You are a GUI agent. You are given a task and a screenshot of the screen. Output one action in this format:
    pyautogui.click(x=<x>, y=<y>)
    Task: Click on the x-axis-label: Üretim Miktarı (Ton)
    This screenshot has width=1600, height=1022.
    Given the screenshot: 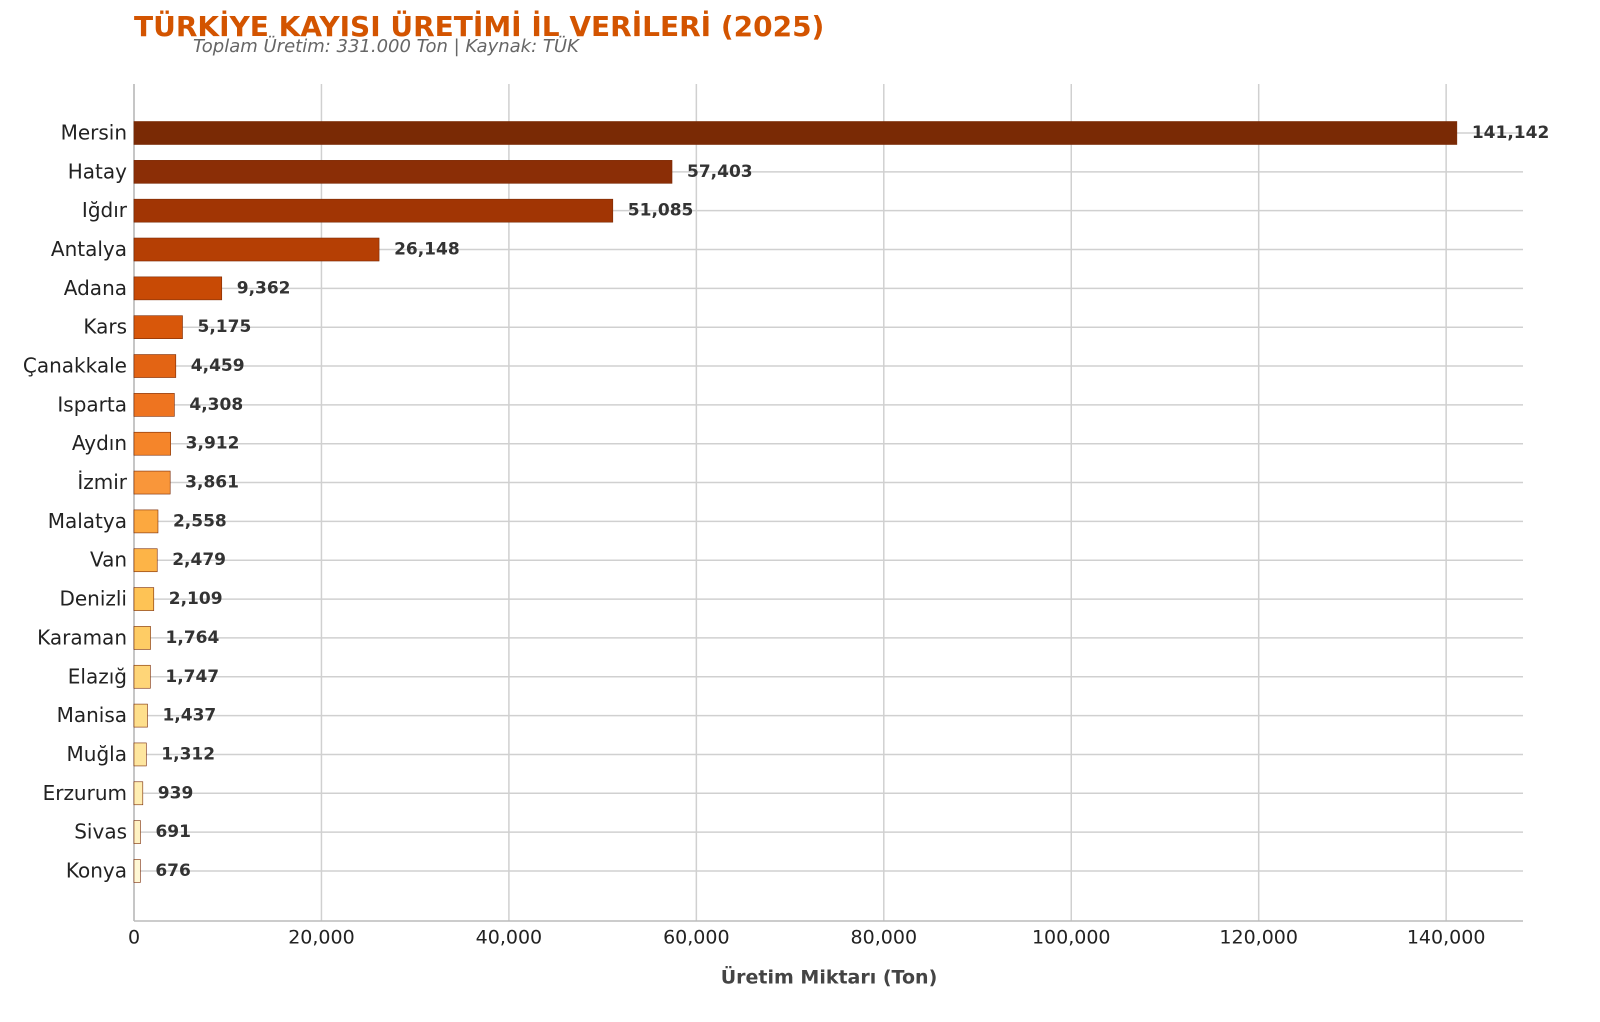 What is the action you would take?
    pyautogui.click(x=829, y=977)
    